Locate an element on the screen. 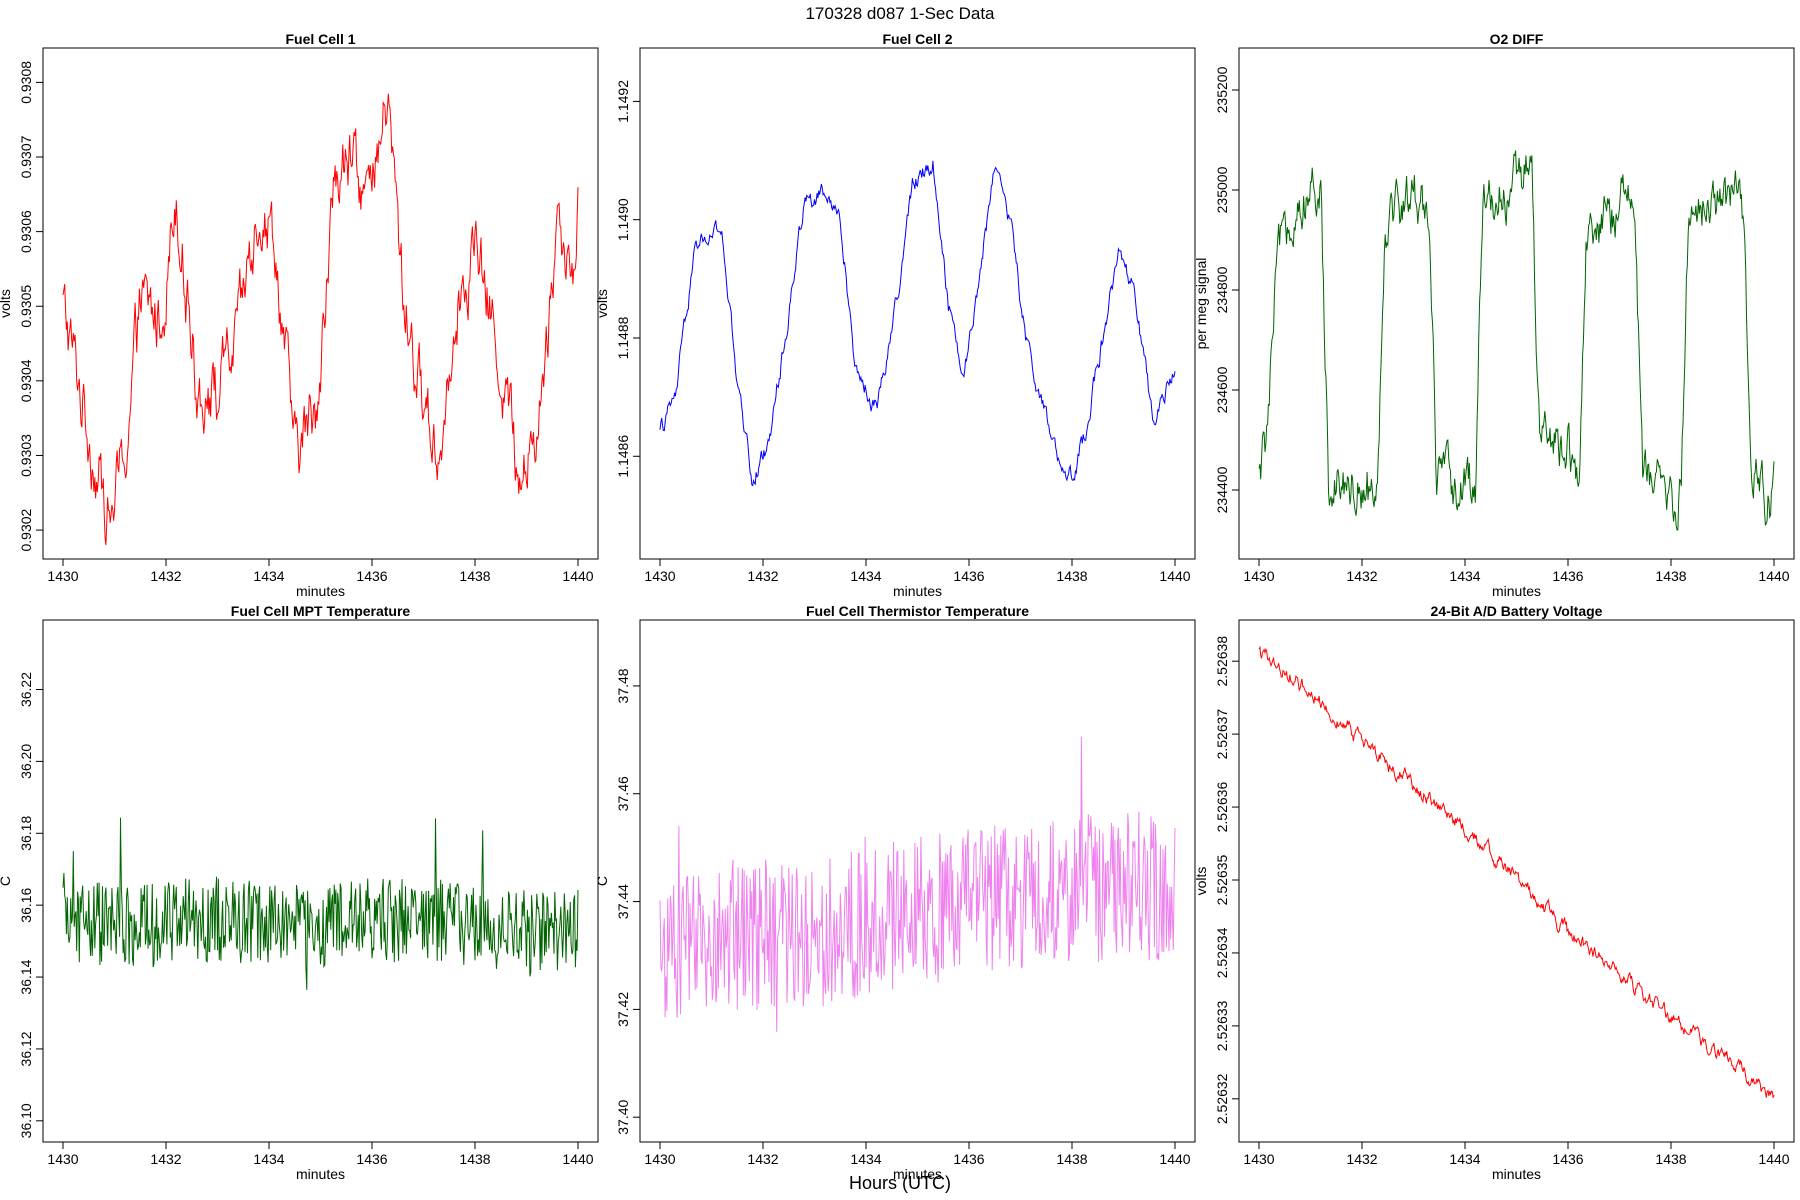 The width and height of the screenshot is (1800, 1200). y-tick-label: 37.42 is located at coordinates (623, 1009).